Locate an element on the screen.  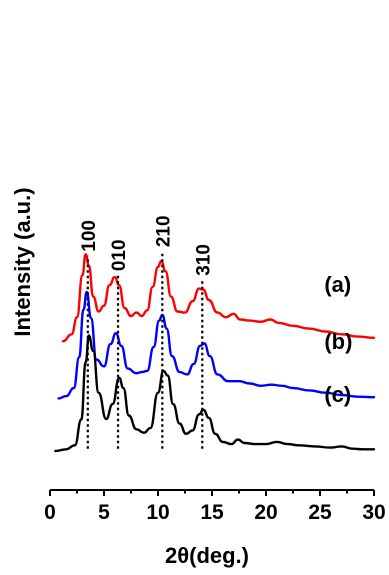
peak-label-310: 310 is located at coordinates (203, 260).